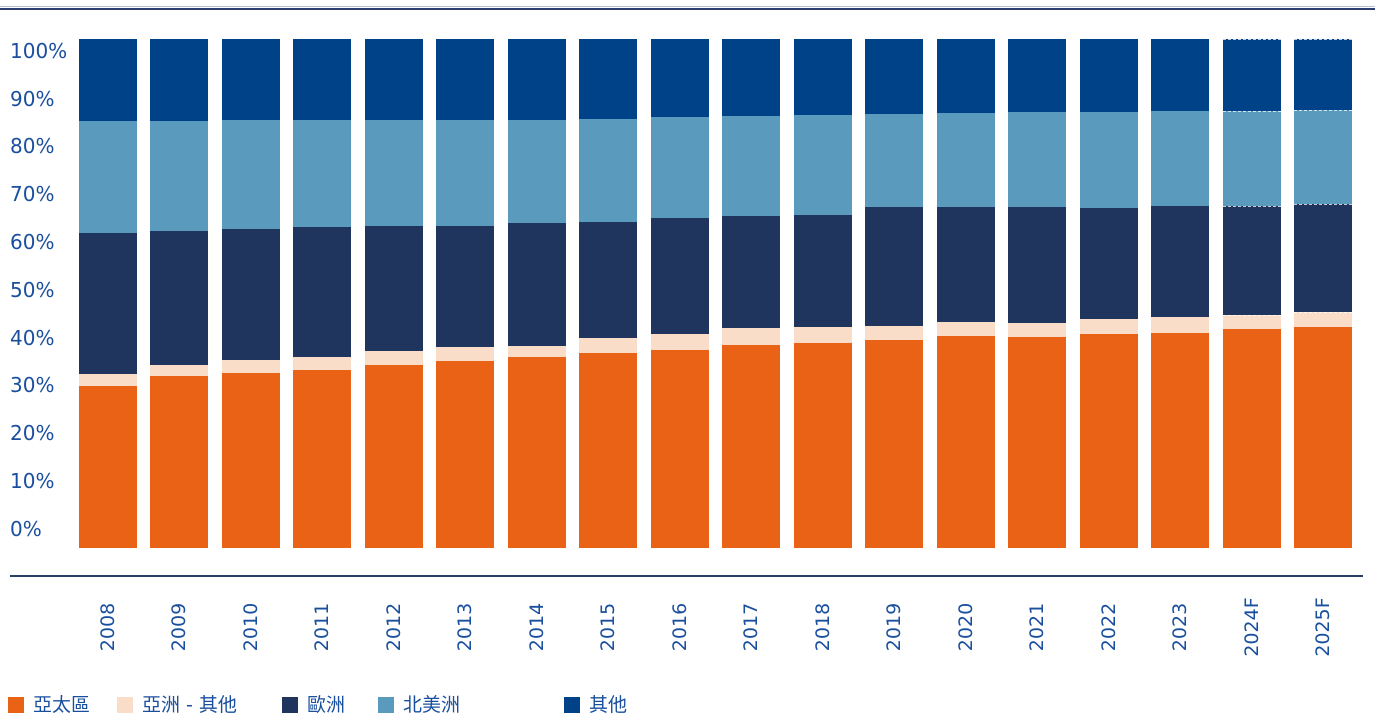 This screenshot has height=728, width=1375. I want to click on x-tick-label: 2010, so click(250, 627).